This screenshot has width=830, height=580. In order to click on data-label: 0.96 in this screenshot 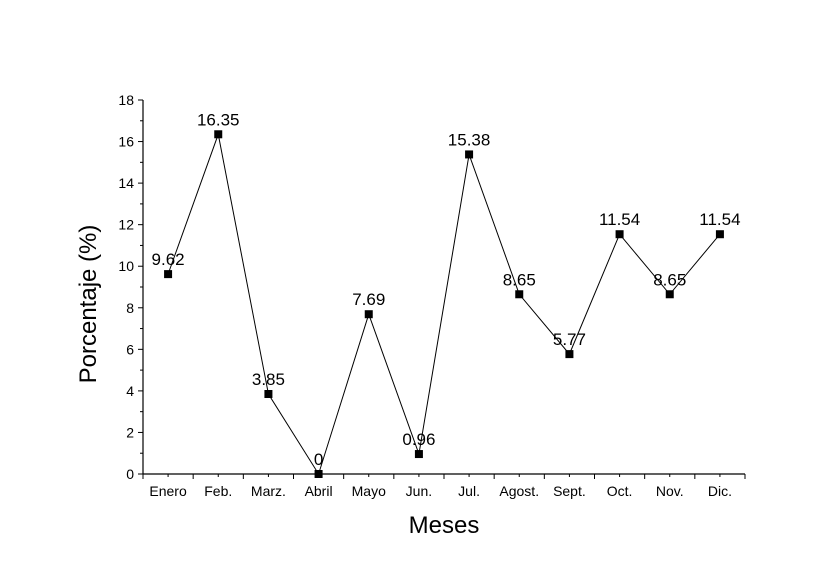, I will do `click(418, 439)`.